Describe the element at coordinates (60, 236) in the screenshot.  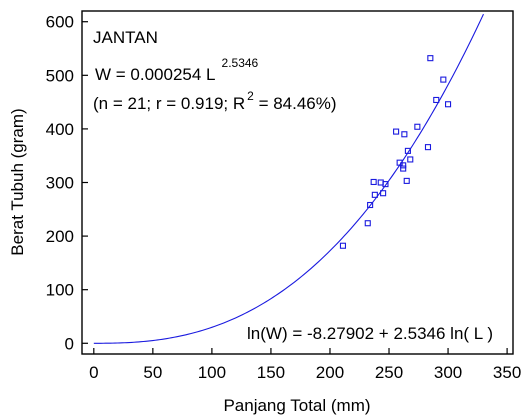
I see `y-tick-label: 200` at that location.